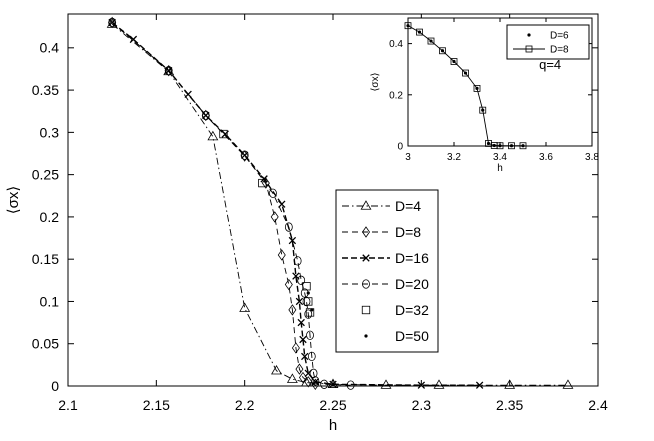 The width and height of the screenshot is (654, 441). I want to click on inset-annotation: q=4, so click(550, 64).